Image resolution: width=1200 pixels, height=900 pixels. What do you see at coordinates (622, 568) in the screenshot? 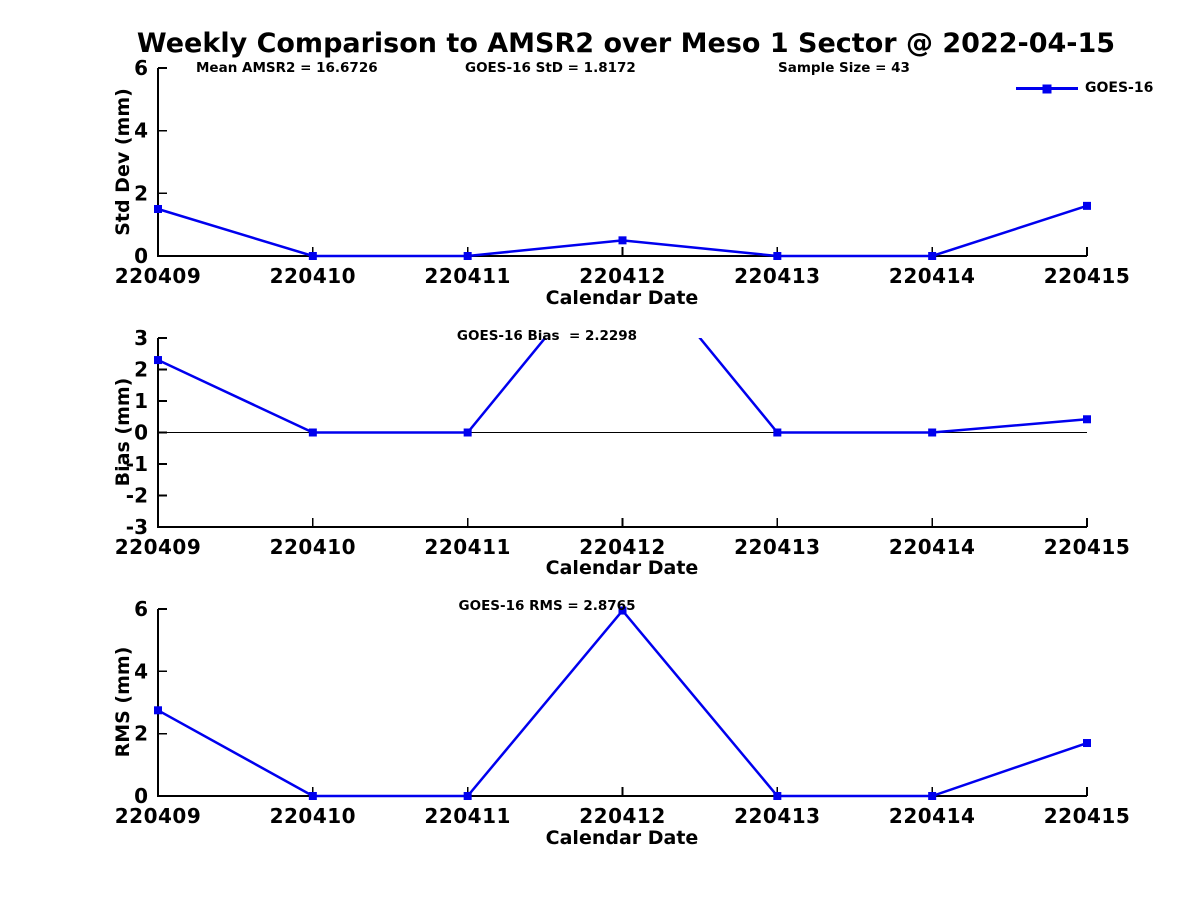
I see `xlabel-calendar-date-middle: Calendar Date` at bounding box center [622, 568].